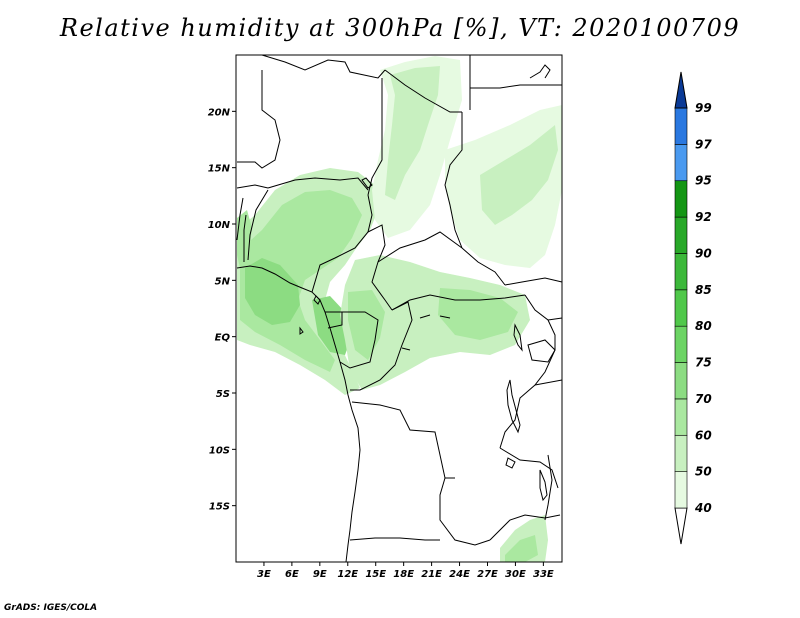 Image resolution: width=800 pixels, height=618 pixels. I want to click on lat-tick-label: 5S, so click(223, 394).